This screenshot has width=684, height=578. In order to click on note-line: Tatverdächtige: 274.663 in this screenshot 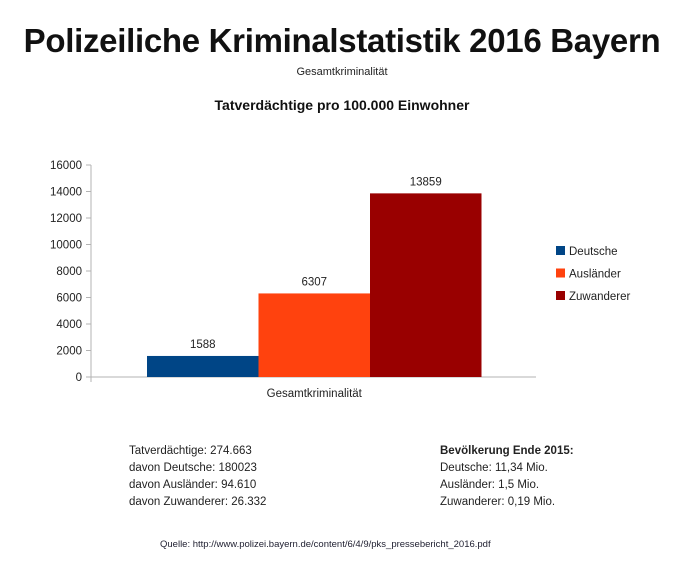, I will do `click(190, 451)`.